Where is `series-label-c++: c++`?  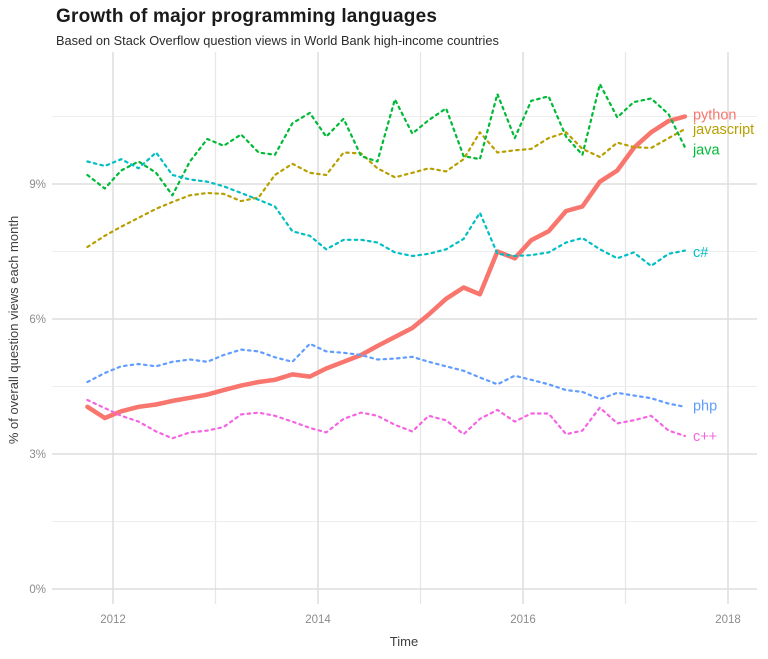
series-label-c++: c++ is located at coordinates (705, 437).